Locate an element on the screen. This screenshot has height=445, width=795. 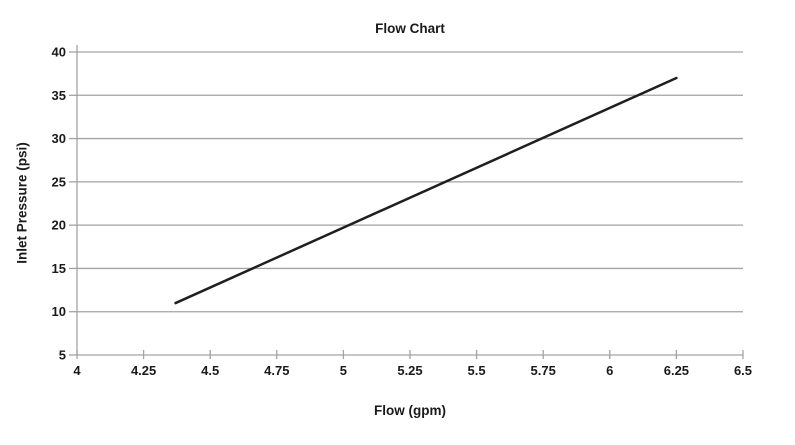
x-tick-label: 4.5 is located at coordinates (210, 370).